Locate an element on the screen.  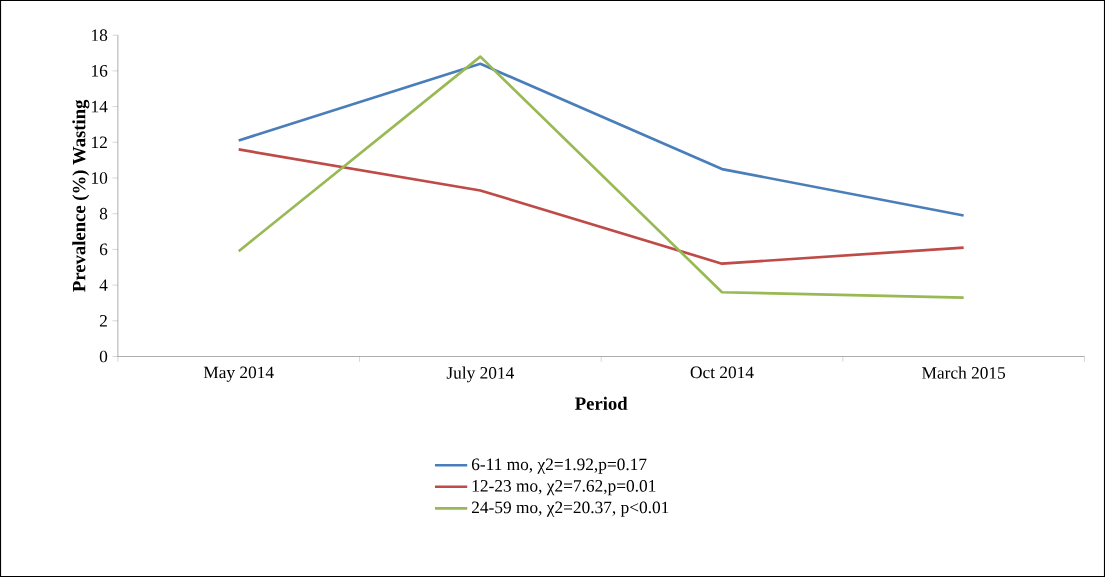
y-tick-label: 14 is located at coordinates (100, 106).